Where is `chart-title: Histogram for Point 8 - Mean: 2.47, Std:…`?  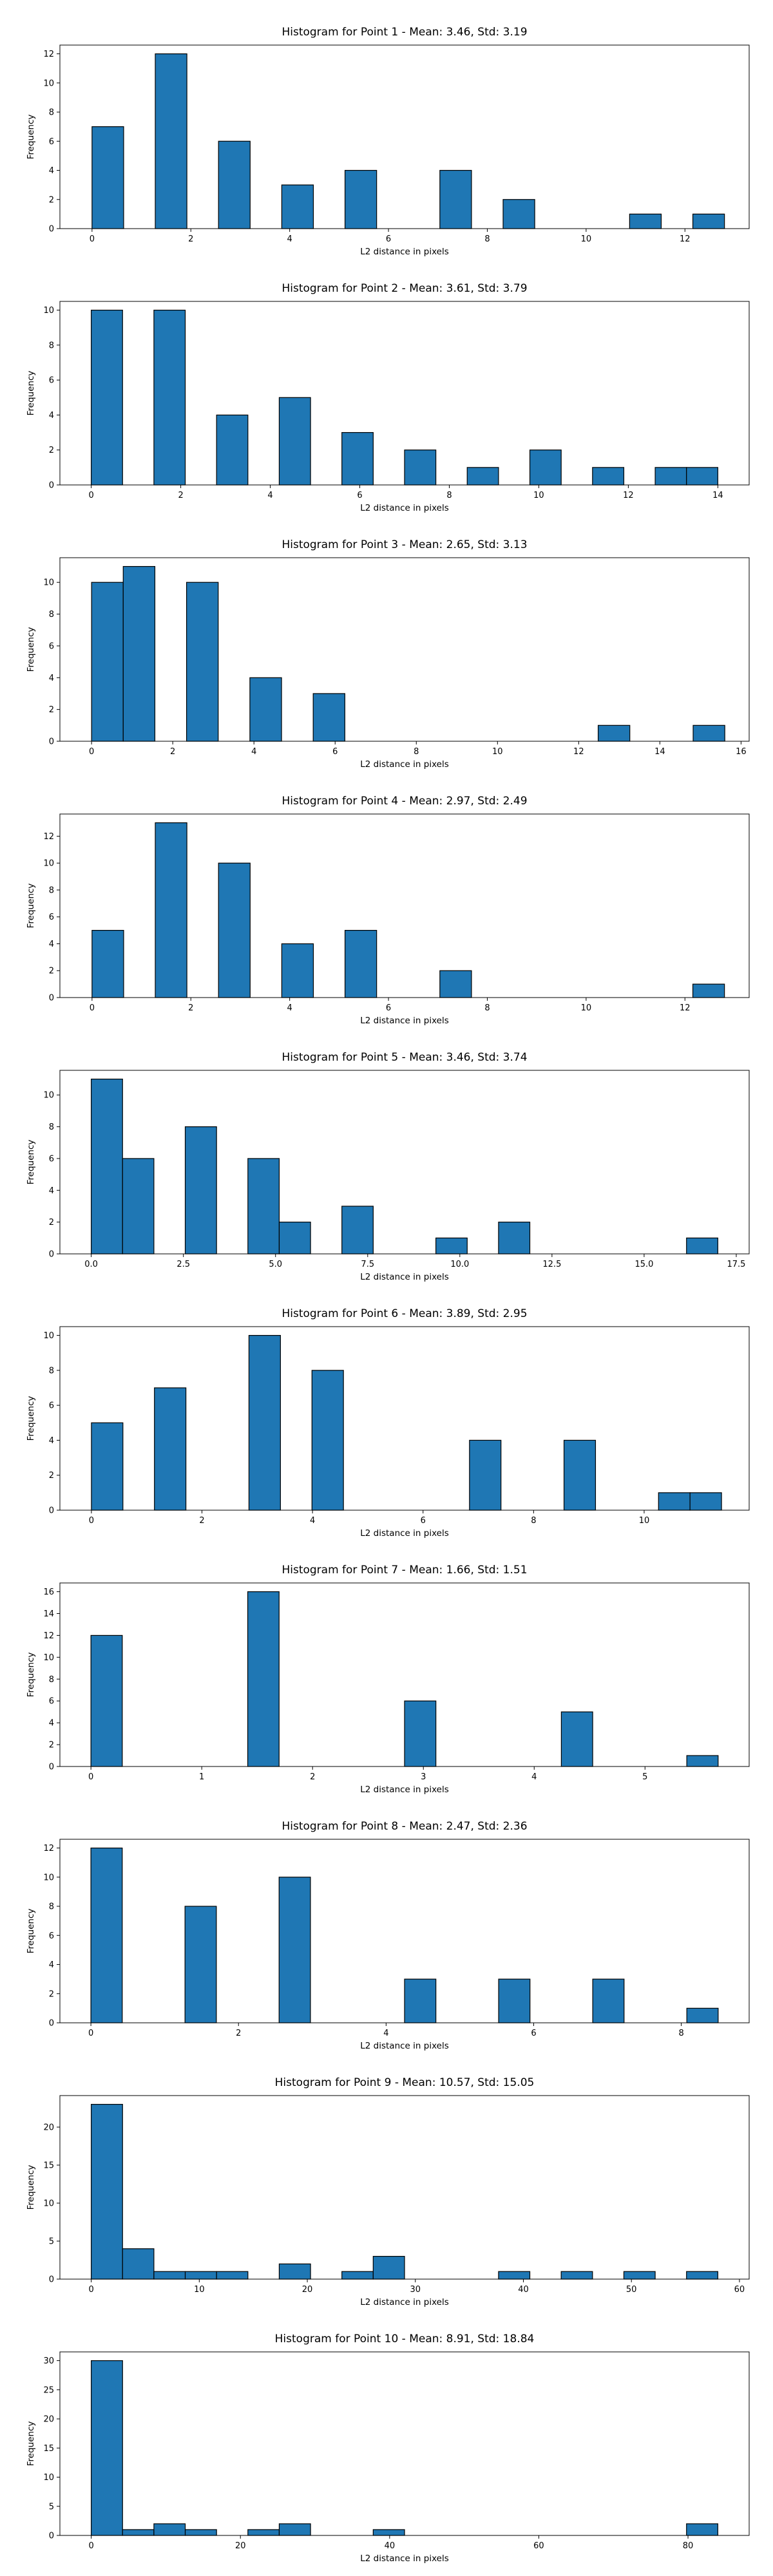
chart-title: Histogram for Point 8 - Mean: 2.47, Std:… is located at coordinates (404, 1826).